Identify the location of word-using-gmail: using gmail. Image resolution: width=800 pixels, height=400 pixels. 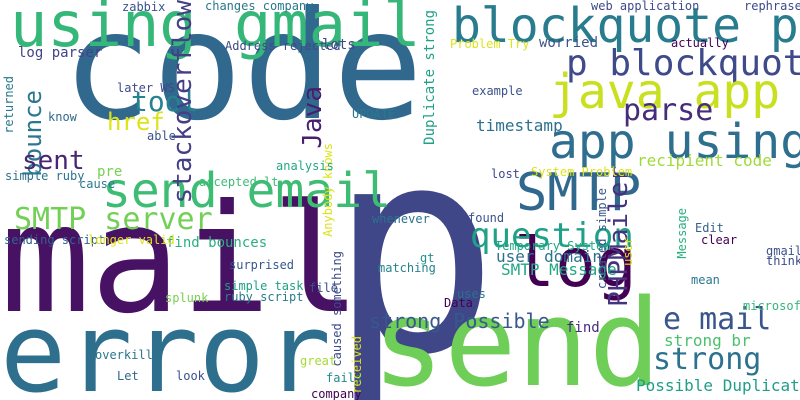
(215, 30).